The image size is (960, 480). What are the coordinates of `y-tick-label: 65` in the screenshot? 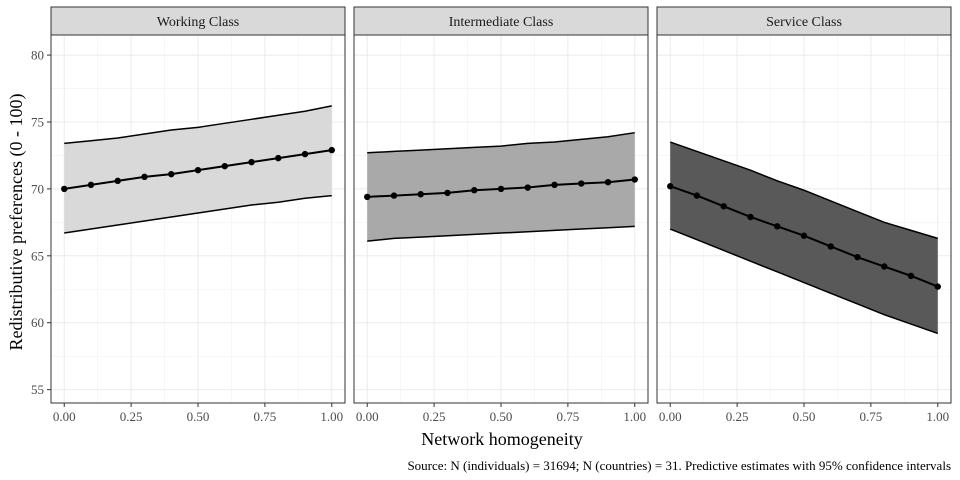 It's located at (37, 255).